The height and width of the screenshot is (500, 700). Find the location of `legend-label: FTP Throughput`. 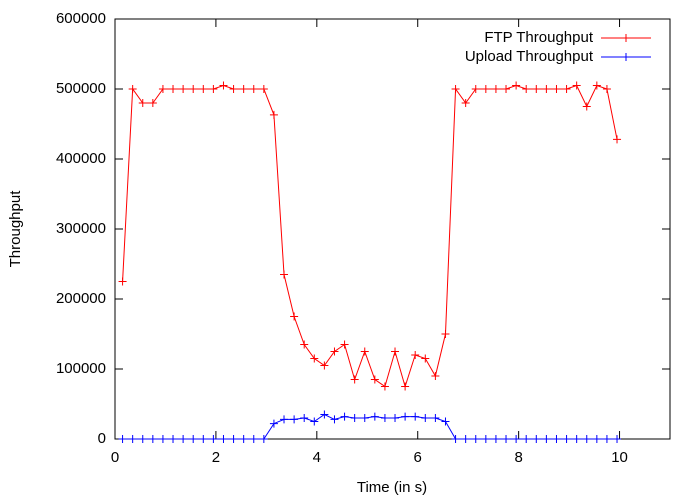

legend-label: FTP Throughput is located at coordinates (539, 37).